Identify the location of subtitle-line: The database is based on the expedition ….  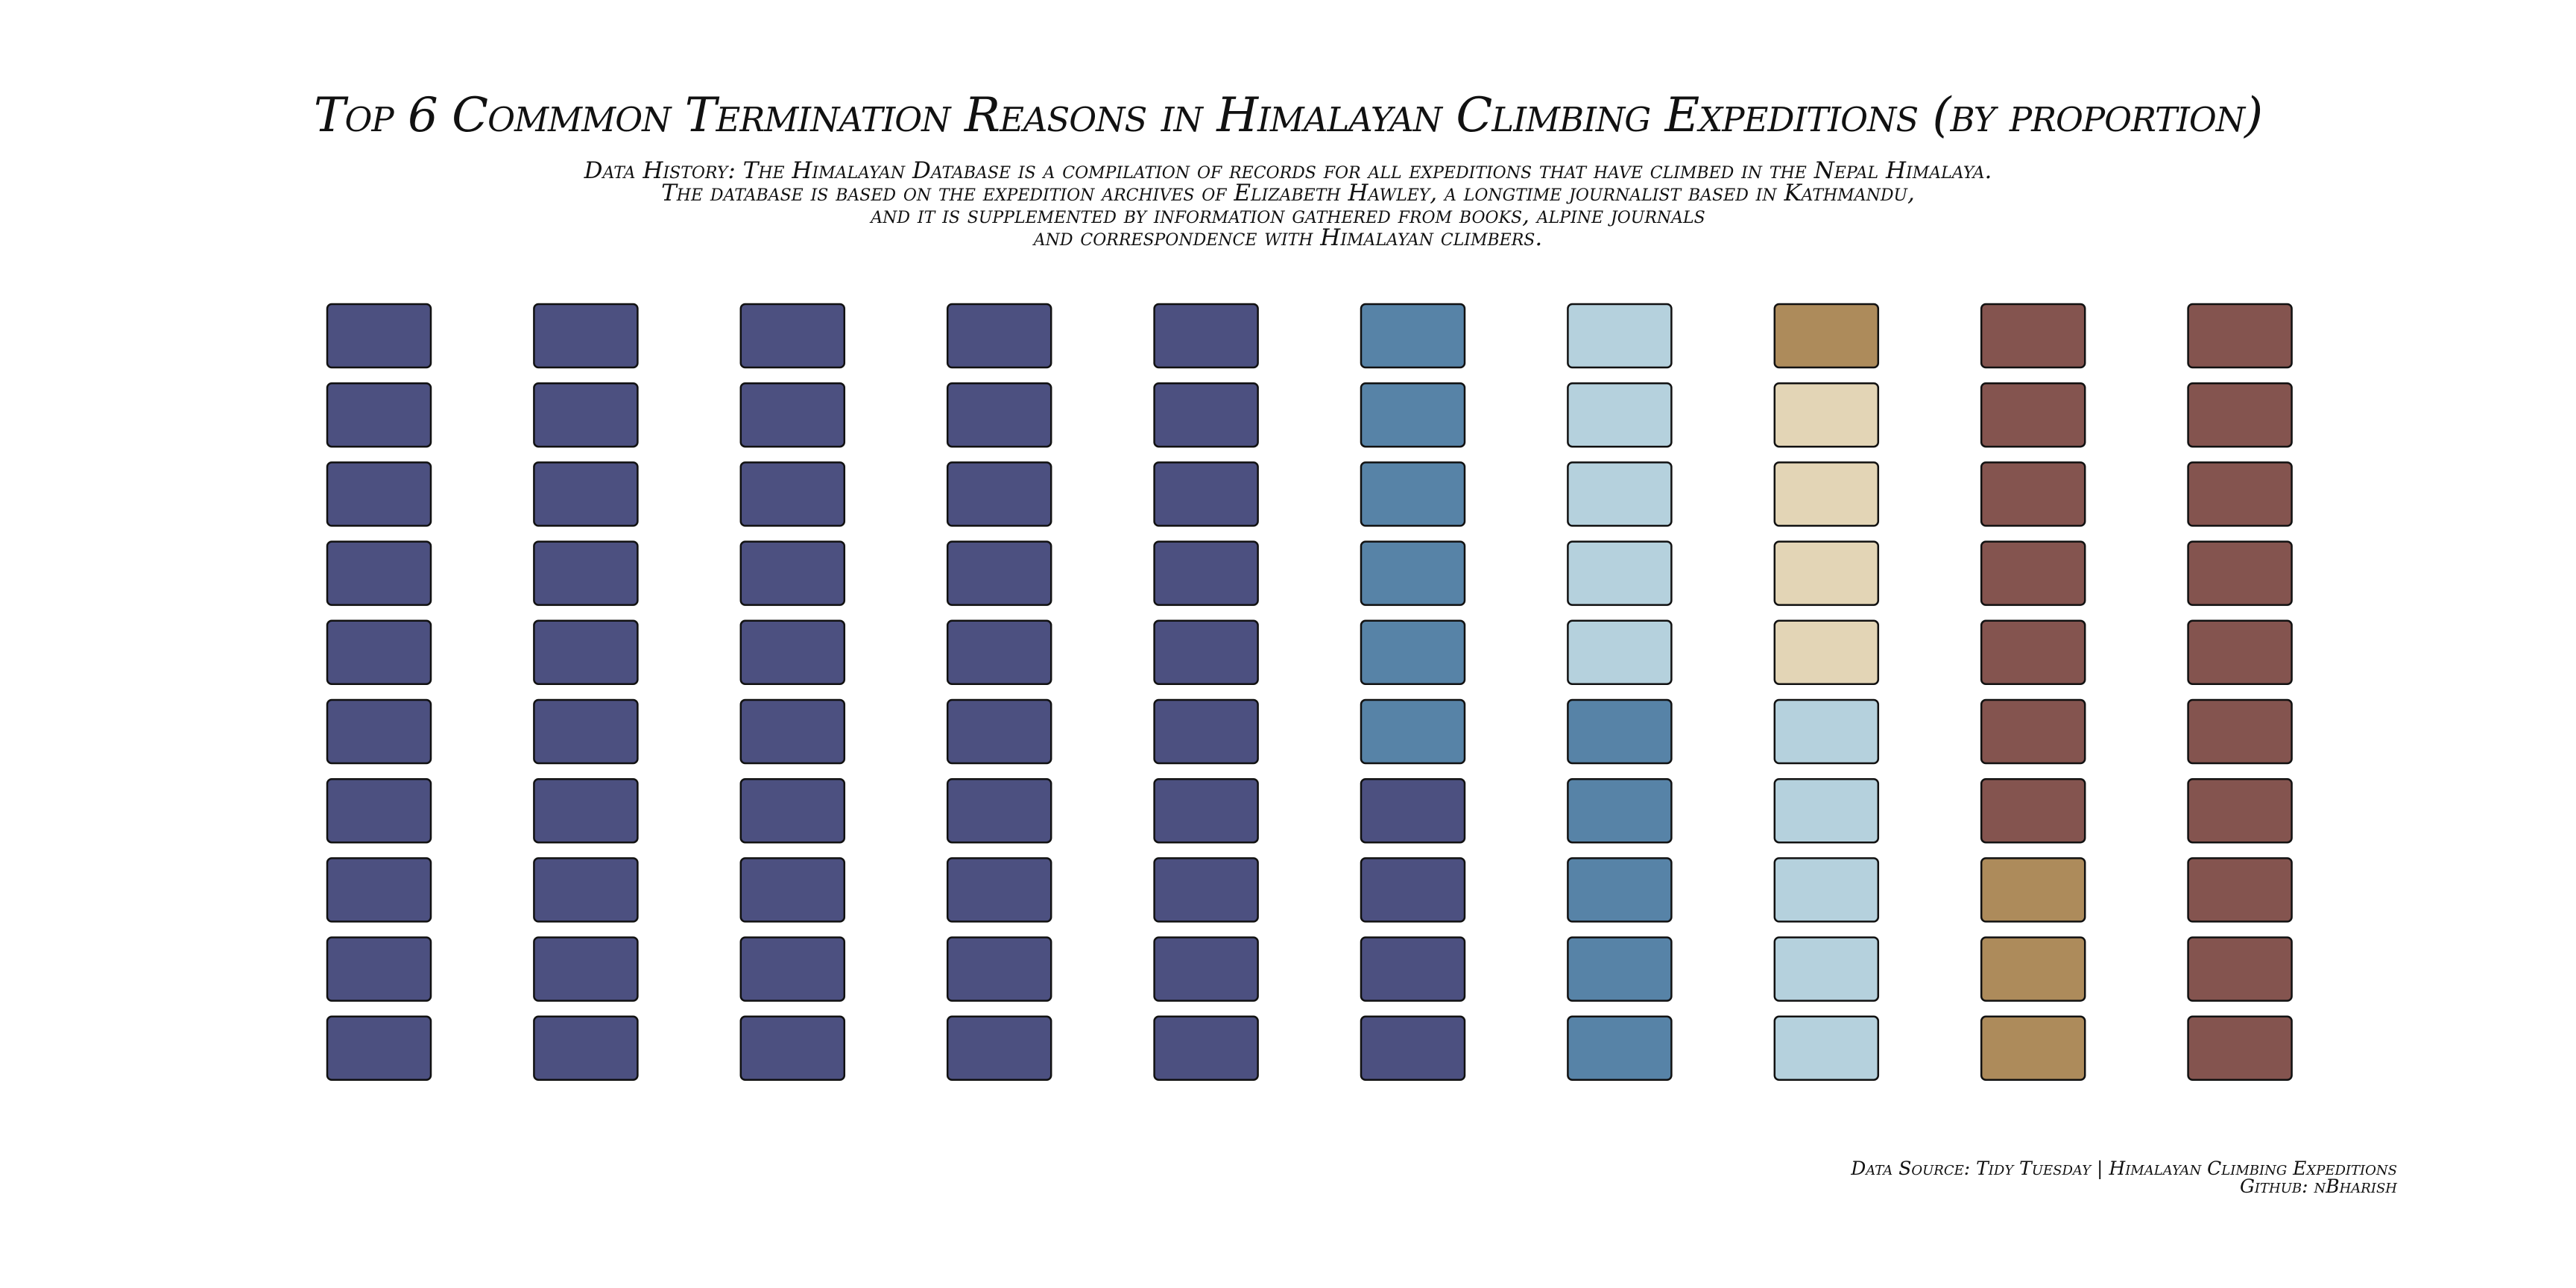
(1288, 193).